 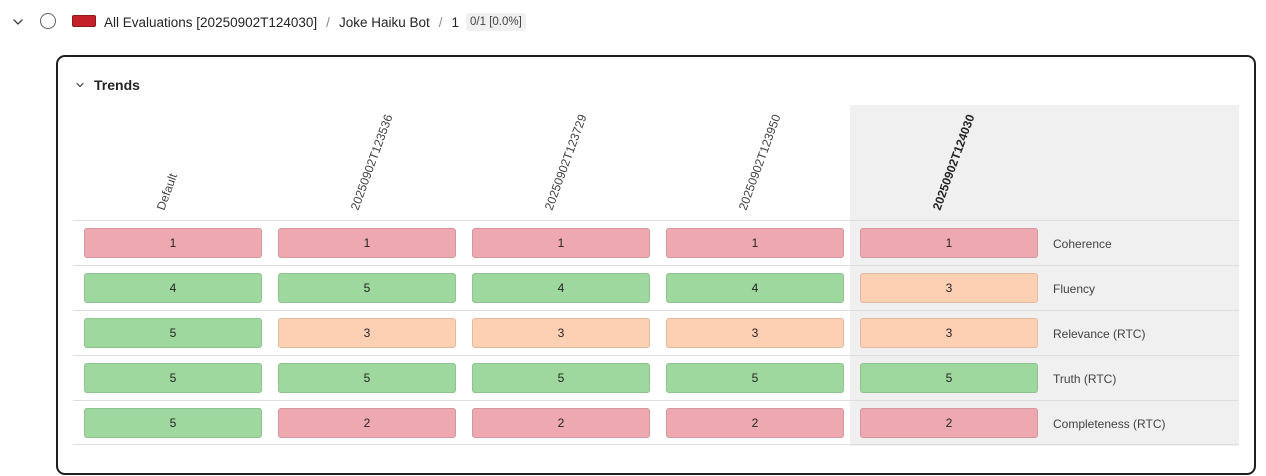 I want to click on metric-label: Coherence, so click(x=1082, y=243).